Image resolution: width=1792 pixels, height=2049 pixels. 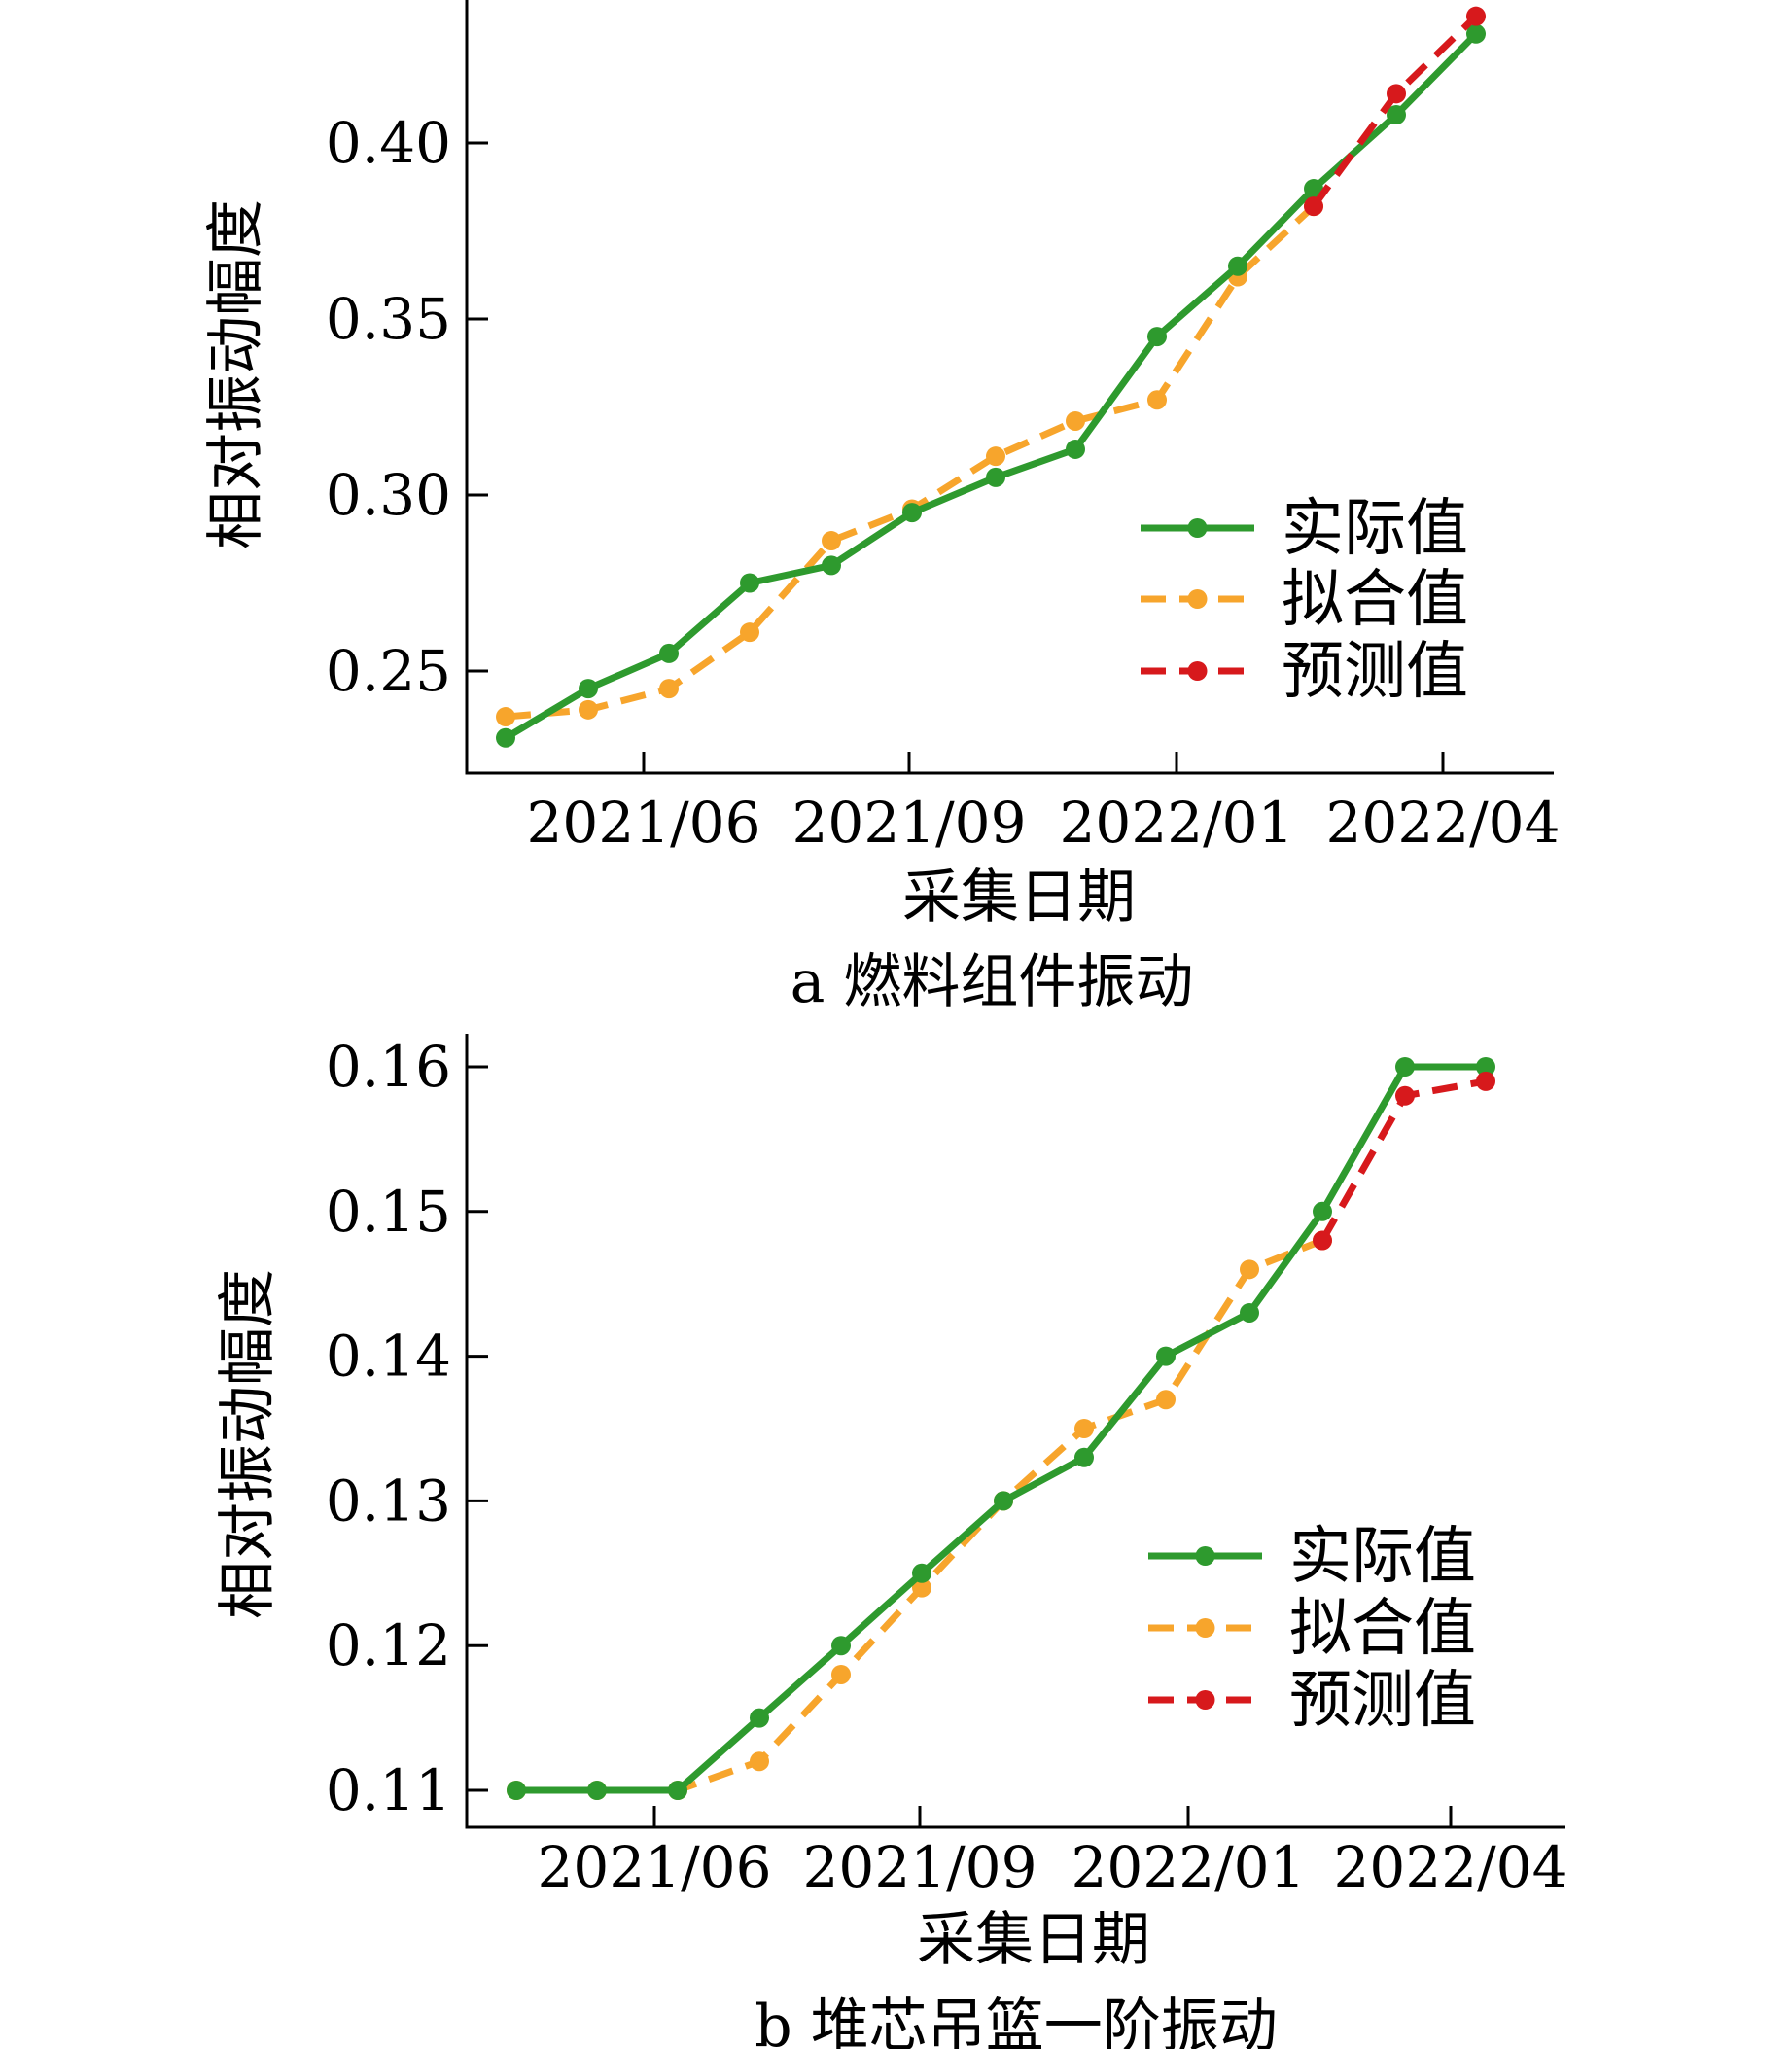 What do you see at coordinates (911, 462) in the screenshot?
I see `series-line` at bounding box center [911, 462].